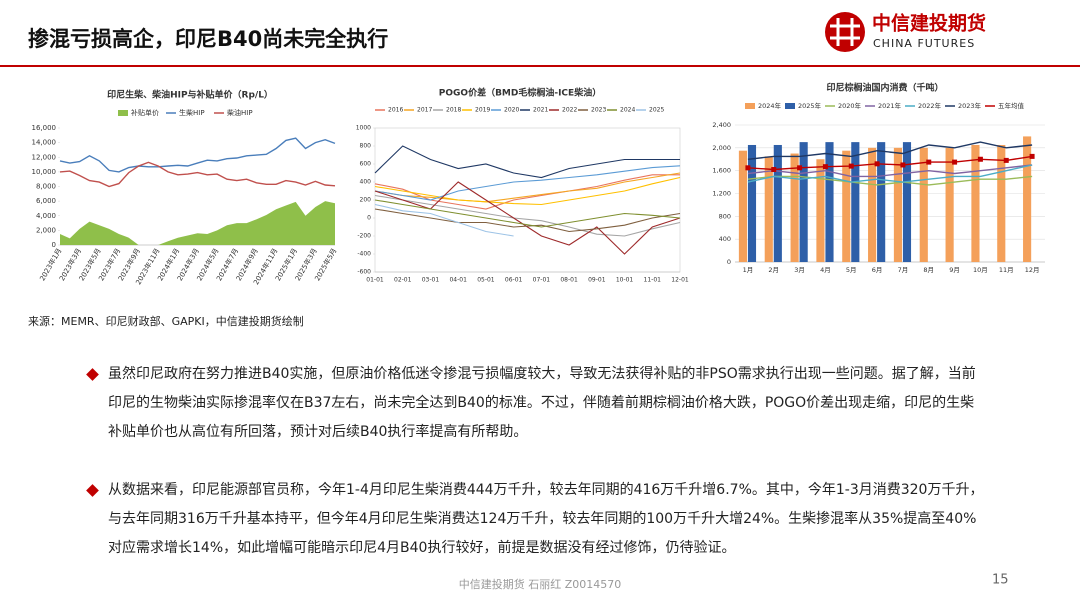 The height and width of the screenshot is (603, 1080). Describe the element at coordinates (877, 270) in the screenshot. I see `x-tick-label: 6月` at that location.